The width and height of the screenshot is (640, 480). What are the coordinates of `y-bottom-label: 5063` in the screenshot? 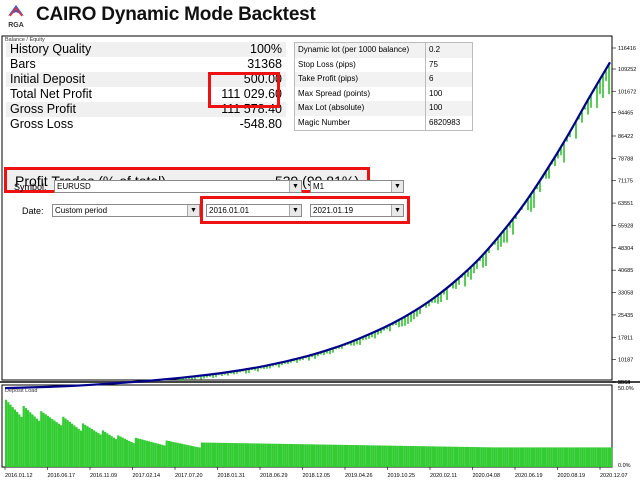 It's located at (624, 383).